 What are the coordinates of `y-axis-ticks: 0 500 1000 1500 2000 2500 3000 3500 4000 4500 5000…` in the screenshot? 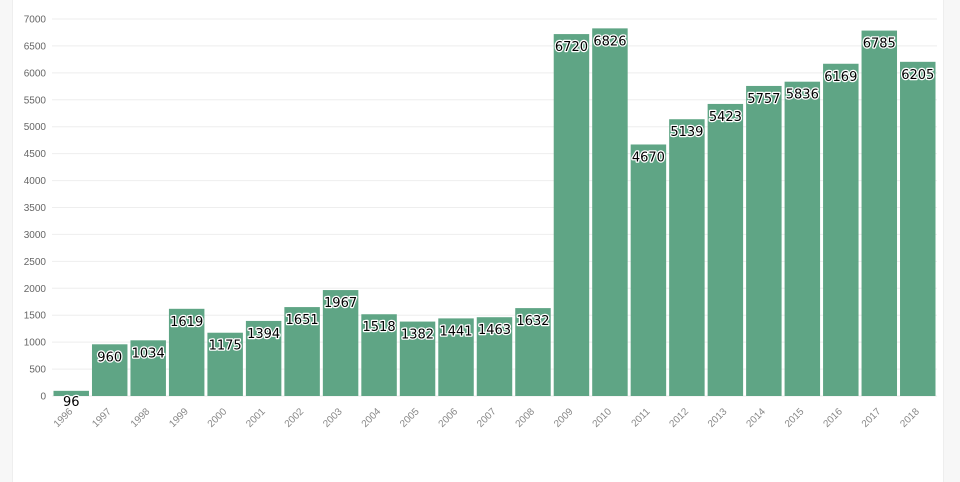 It's located at (35, 209).